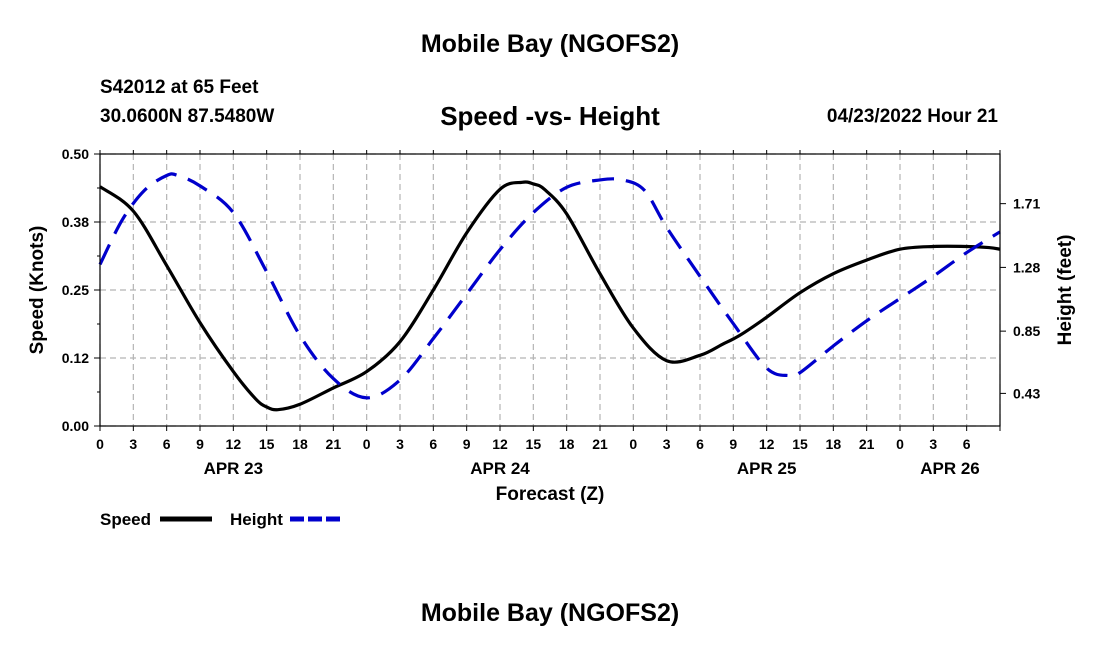  Describe the element at coordinates (950, 468) in the screenshot. I see `date-label: APR 26` at that location.